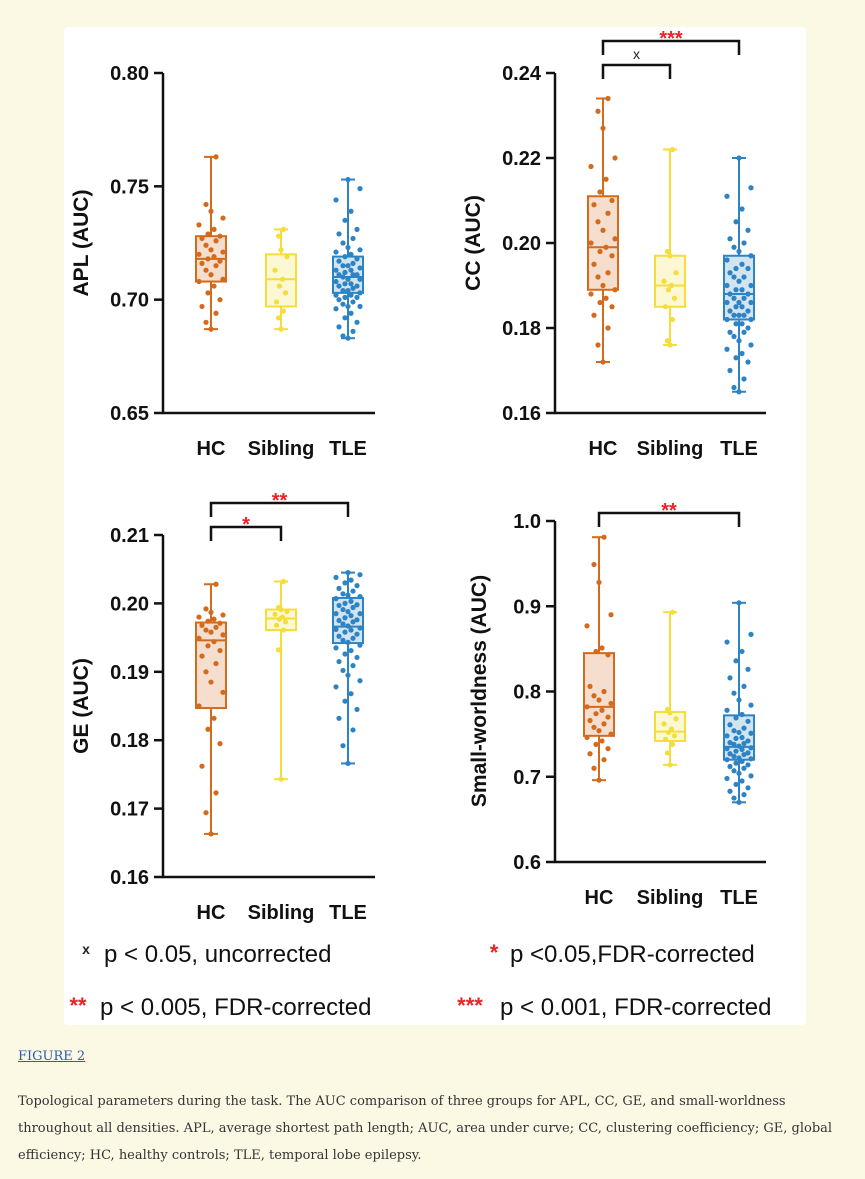  I want to click on y-tick-label: 0.75, so click(129, 187).